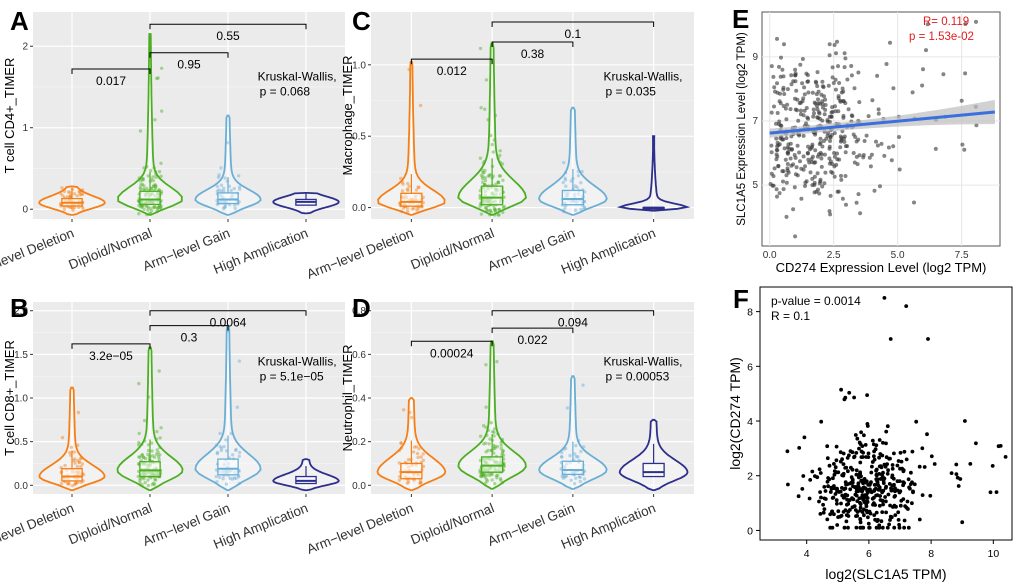 This screenshot has width=1020, height=587. Describe the element at coordinates (735, 413) in the screenshot. I see `y-axis-label: log2(CD274 TPM)` at that location.